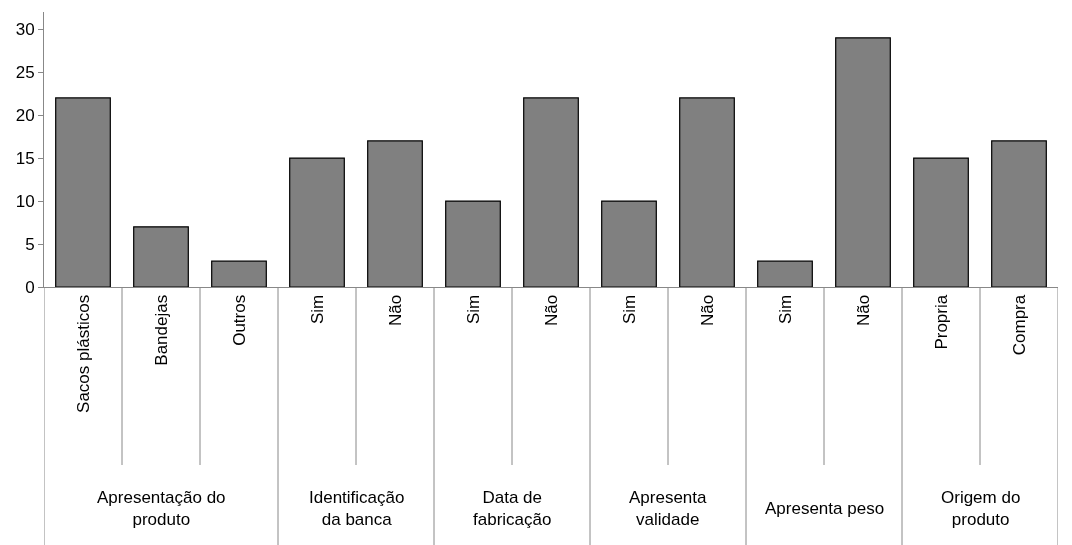 The width and height of the screenshot is (1072, 545). What do you see at coordinates (30, 244) in the screenshot?
I see `y-tick-label: 5` at bounding box center [30, 244].